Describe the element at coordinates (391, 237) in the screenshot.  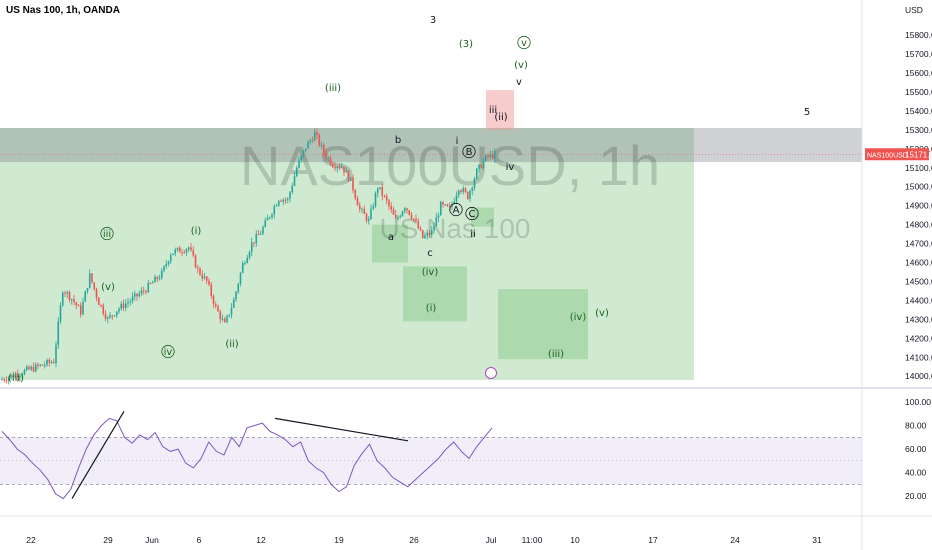
I see `wave-label: a` at that location.